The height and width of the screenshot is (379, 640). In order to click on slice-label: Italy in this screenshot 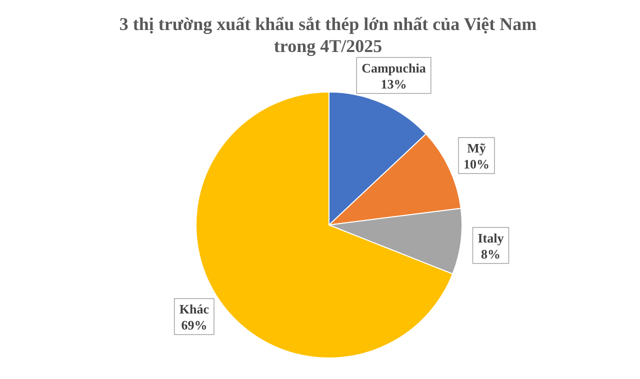, I will do `click(491, 238)`.